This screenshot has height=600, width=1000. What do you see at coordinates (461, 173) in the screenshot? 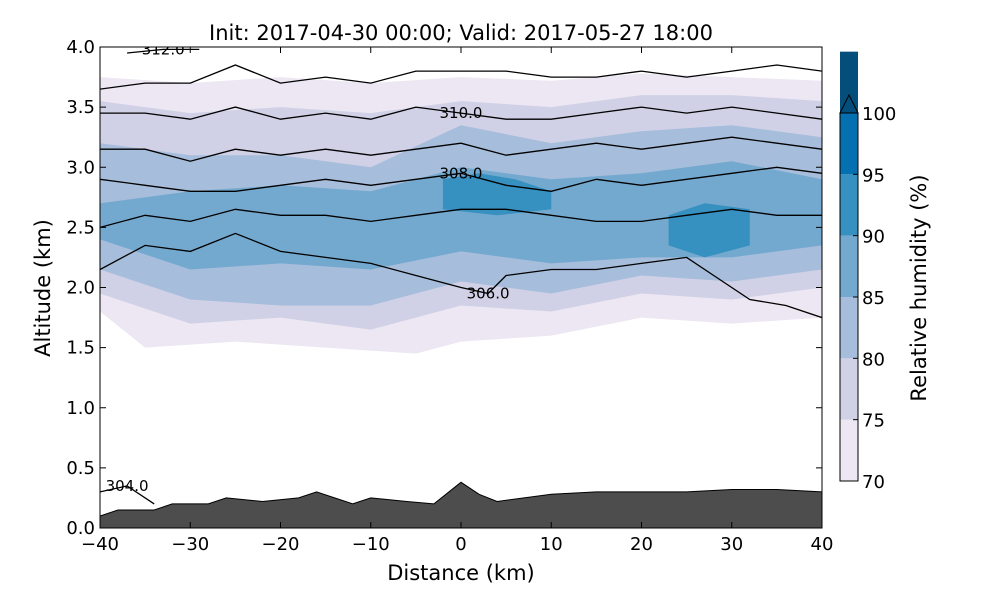
I see `isentrope-label: 308.0` at bounding box center [461, 173].